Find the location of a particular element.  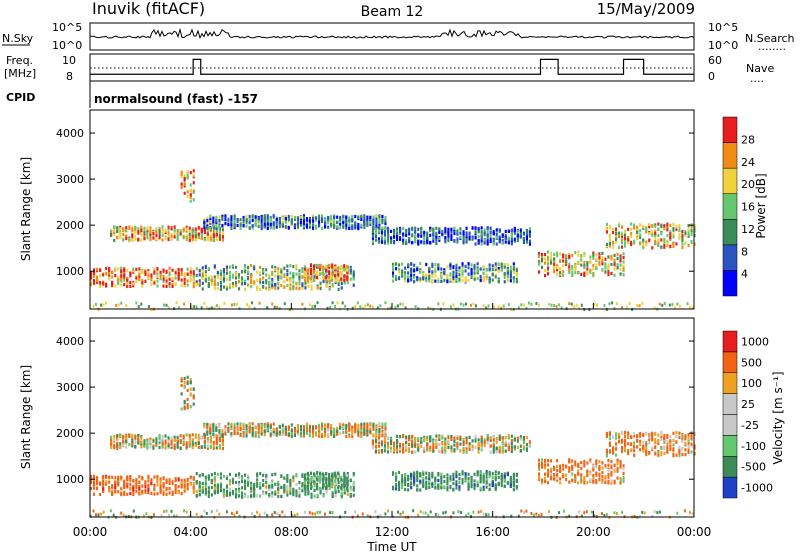

power-ylabel: Slant Range [km] is located at coordinates (26, 209).